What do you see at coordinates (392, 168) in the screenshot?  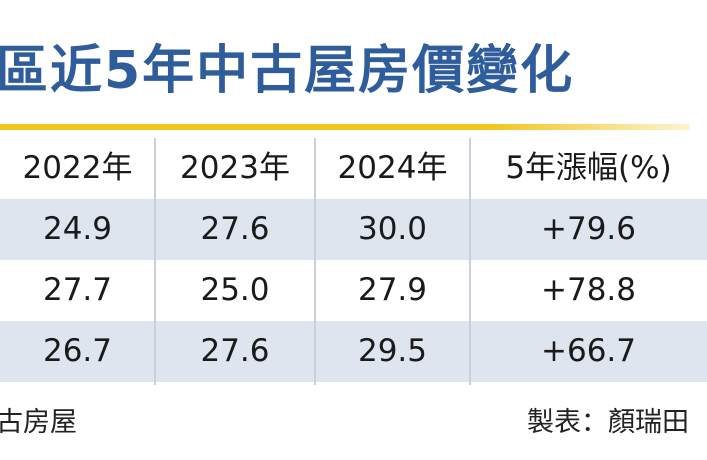 I see `header-cell: 2024年` at bounding box center [392, 168].